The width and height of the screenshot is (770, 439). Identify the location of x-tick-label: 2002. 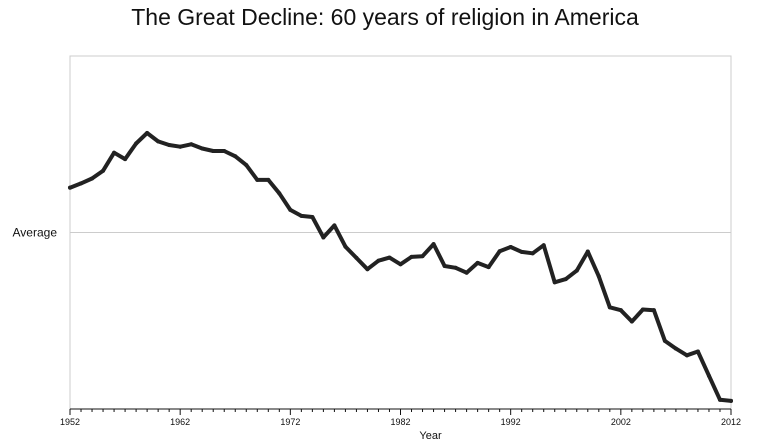
(621, 422).